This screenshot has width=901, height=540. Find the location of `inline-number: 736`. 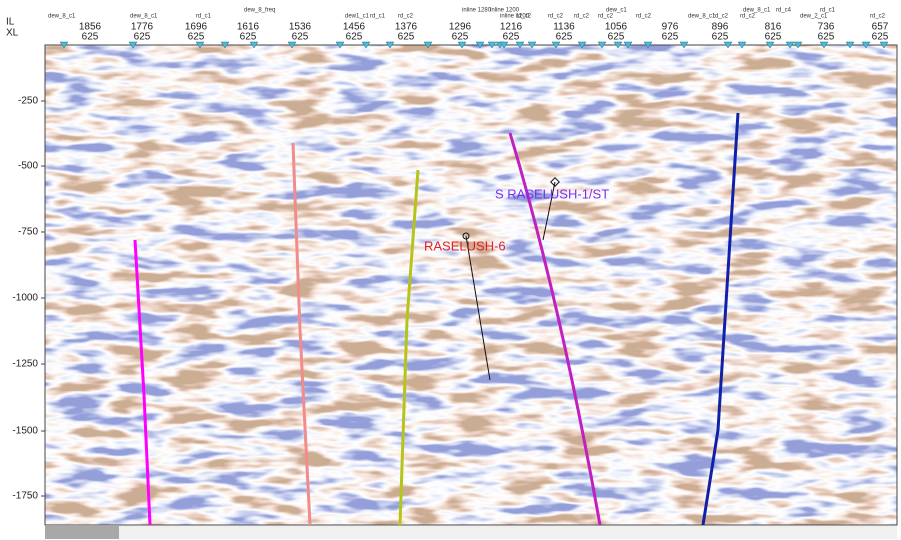

inline-number: 736 is located at coordinates (826, 27).